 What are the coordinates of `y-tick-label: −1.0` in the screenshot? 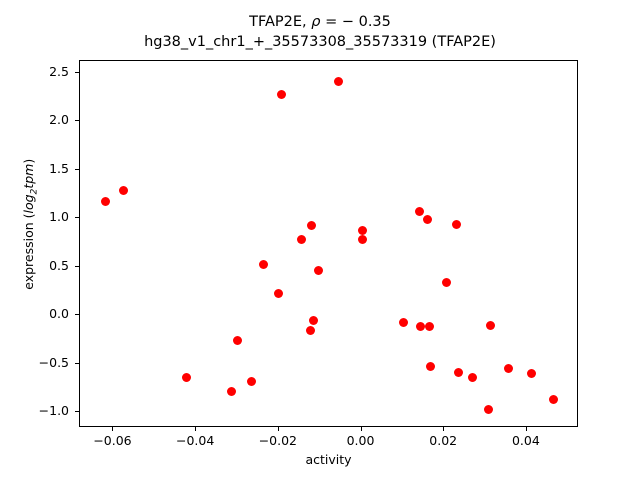 It's located at (53, 411).